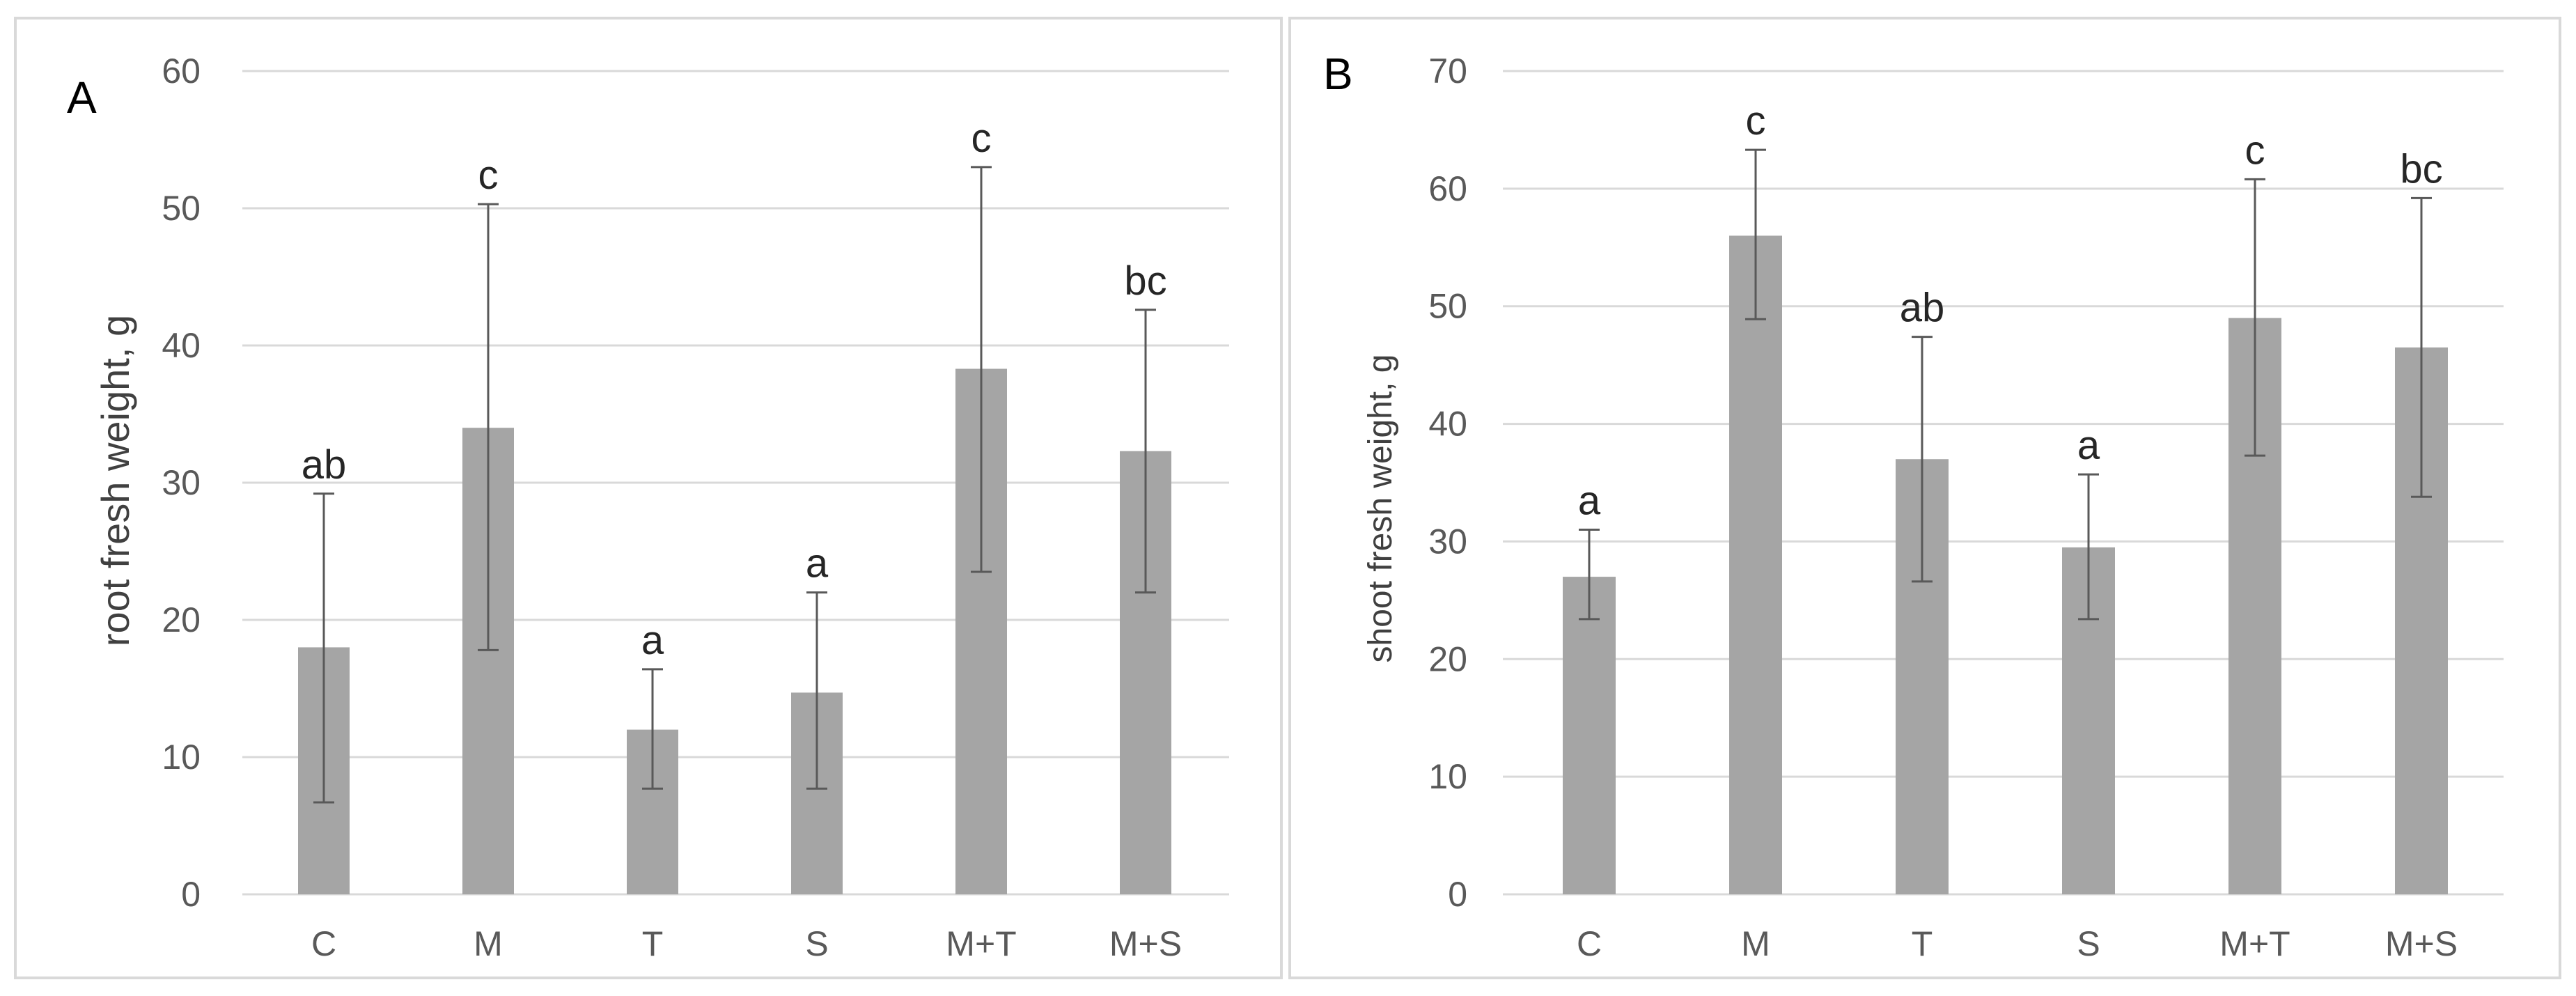 The width and height of the screenshot is (2576, 996). I want to click on panel-a-y-tick-label: 40, so click(182, 345).